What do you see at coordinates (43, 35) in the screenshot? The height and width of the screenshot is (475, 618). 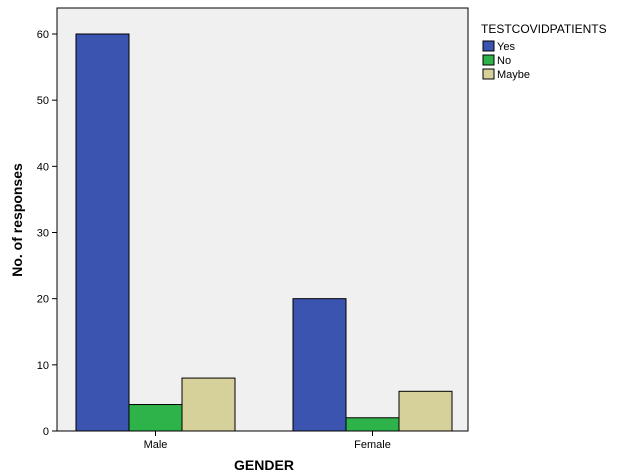 I see `y-tick-label: 60` at bounding box center [43, 35].